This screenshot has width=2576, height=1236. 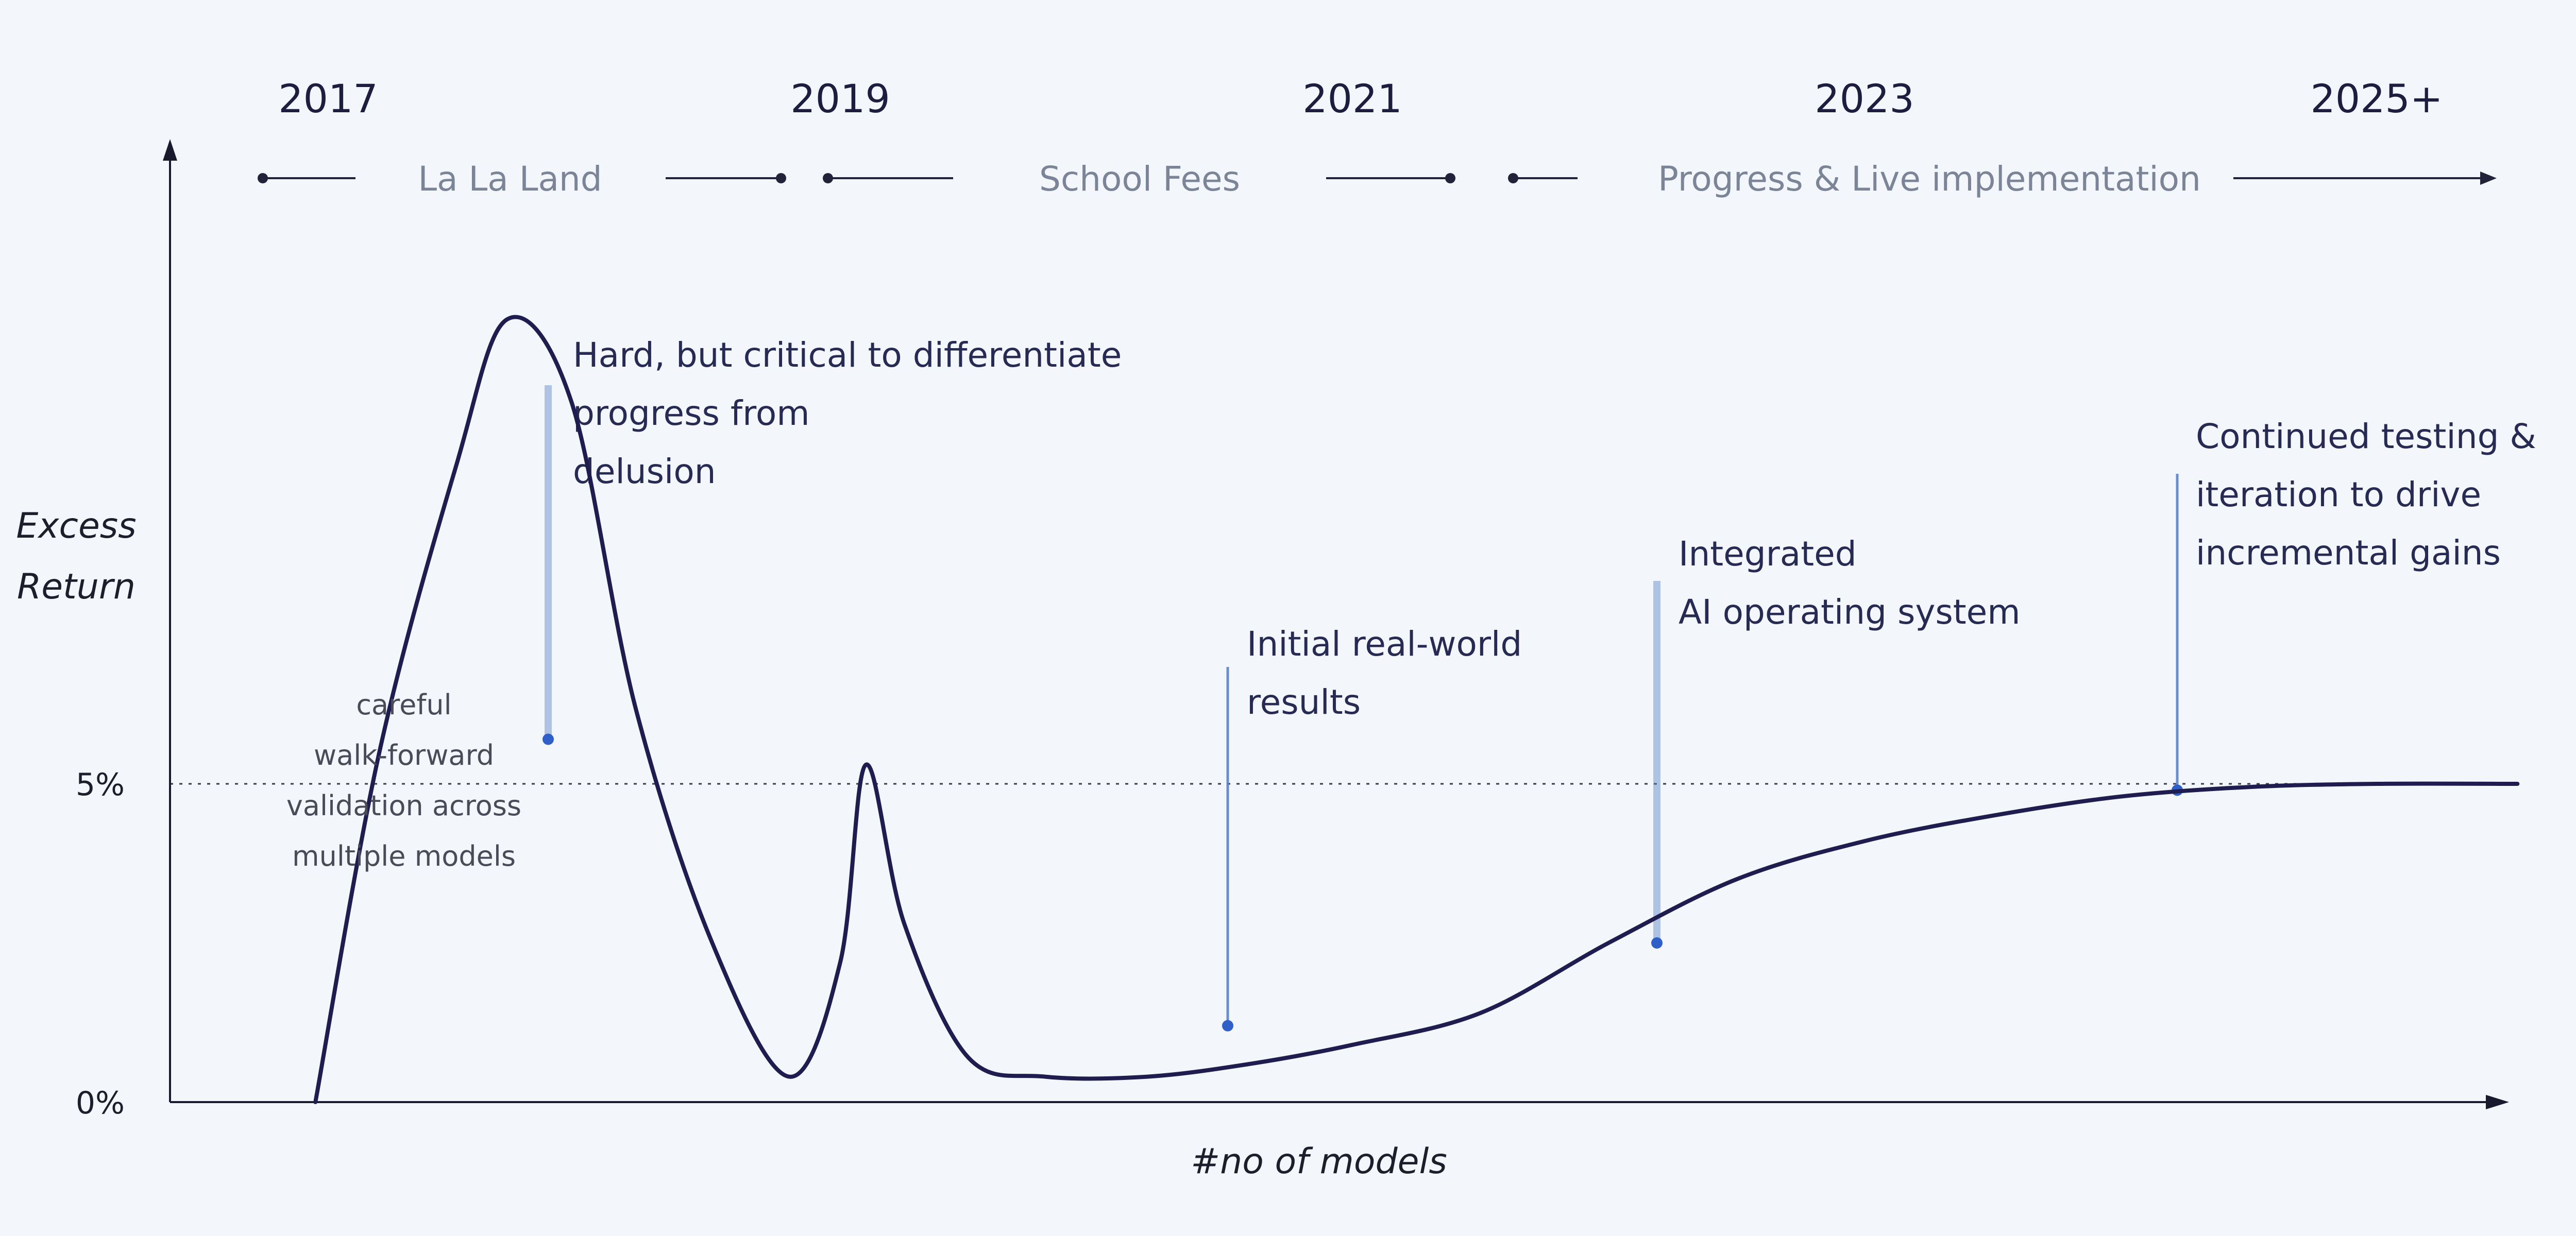 What do you see at coordinates (847, 355) in the screenshot?
I see `annotation-text-line: Hard, but critical to differentiate` at bounding box center [847, 355].